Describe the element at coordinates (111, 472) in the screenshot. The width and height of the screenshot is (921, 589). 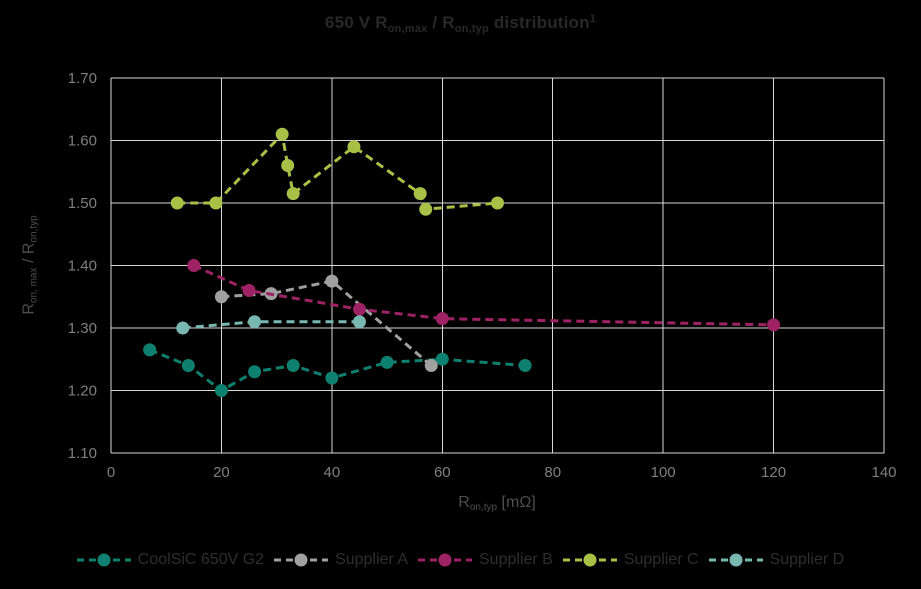
I see `x-tick-label: 0` at that location.